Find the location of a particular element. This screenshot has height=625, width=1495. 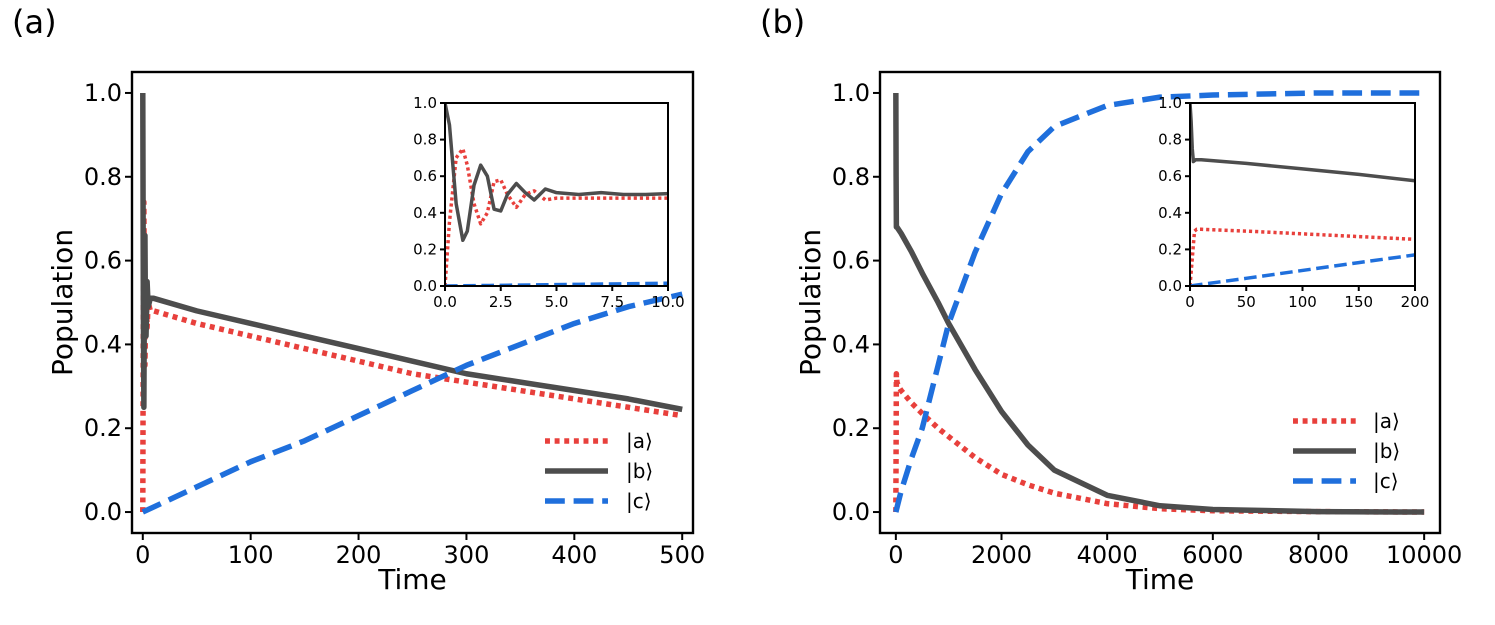

inset-x-tick-label: 5.0 is located at coordinates (557, 302).